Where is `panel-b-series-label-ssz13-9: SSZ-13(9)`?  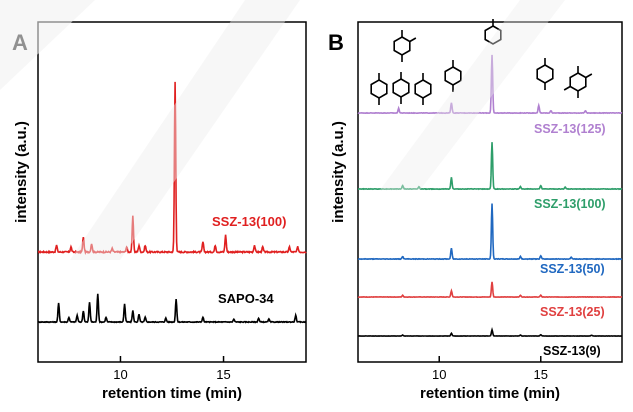 panel-b-series-label-ssz13-9: SSZ-13(9) is located at coordinates (572, 351).